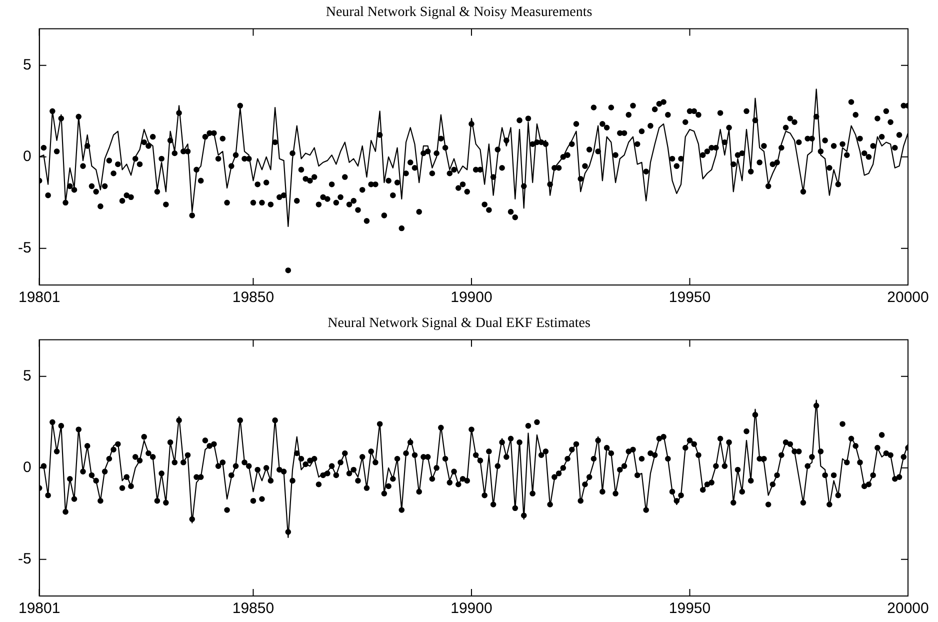 The image size is (938, 622). What do you see at coordinates (459, 12) in the screenshot?
I see `chart-title: Neural Network Signal & Noisy Measurements` at bounding box center [459, 12].